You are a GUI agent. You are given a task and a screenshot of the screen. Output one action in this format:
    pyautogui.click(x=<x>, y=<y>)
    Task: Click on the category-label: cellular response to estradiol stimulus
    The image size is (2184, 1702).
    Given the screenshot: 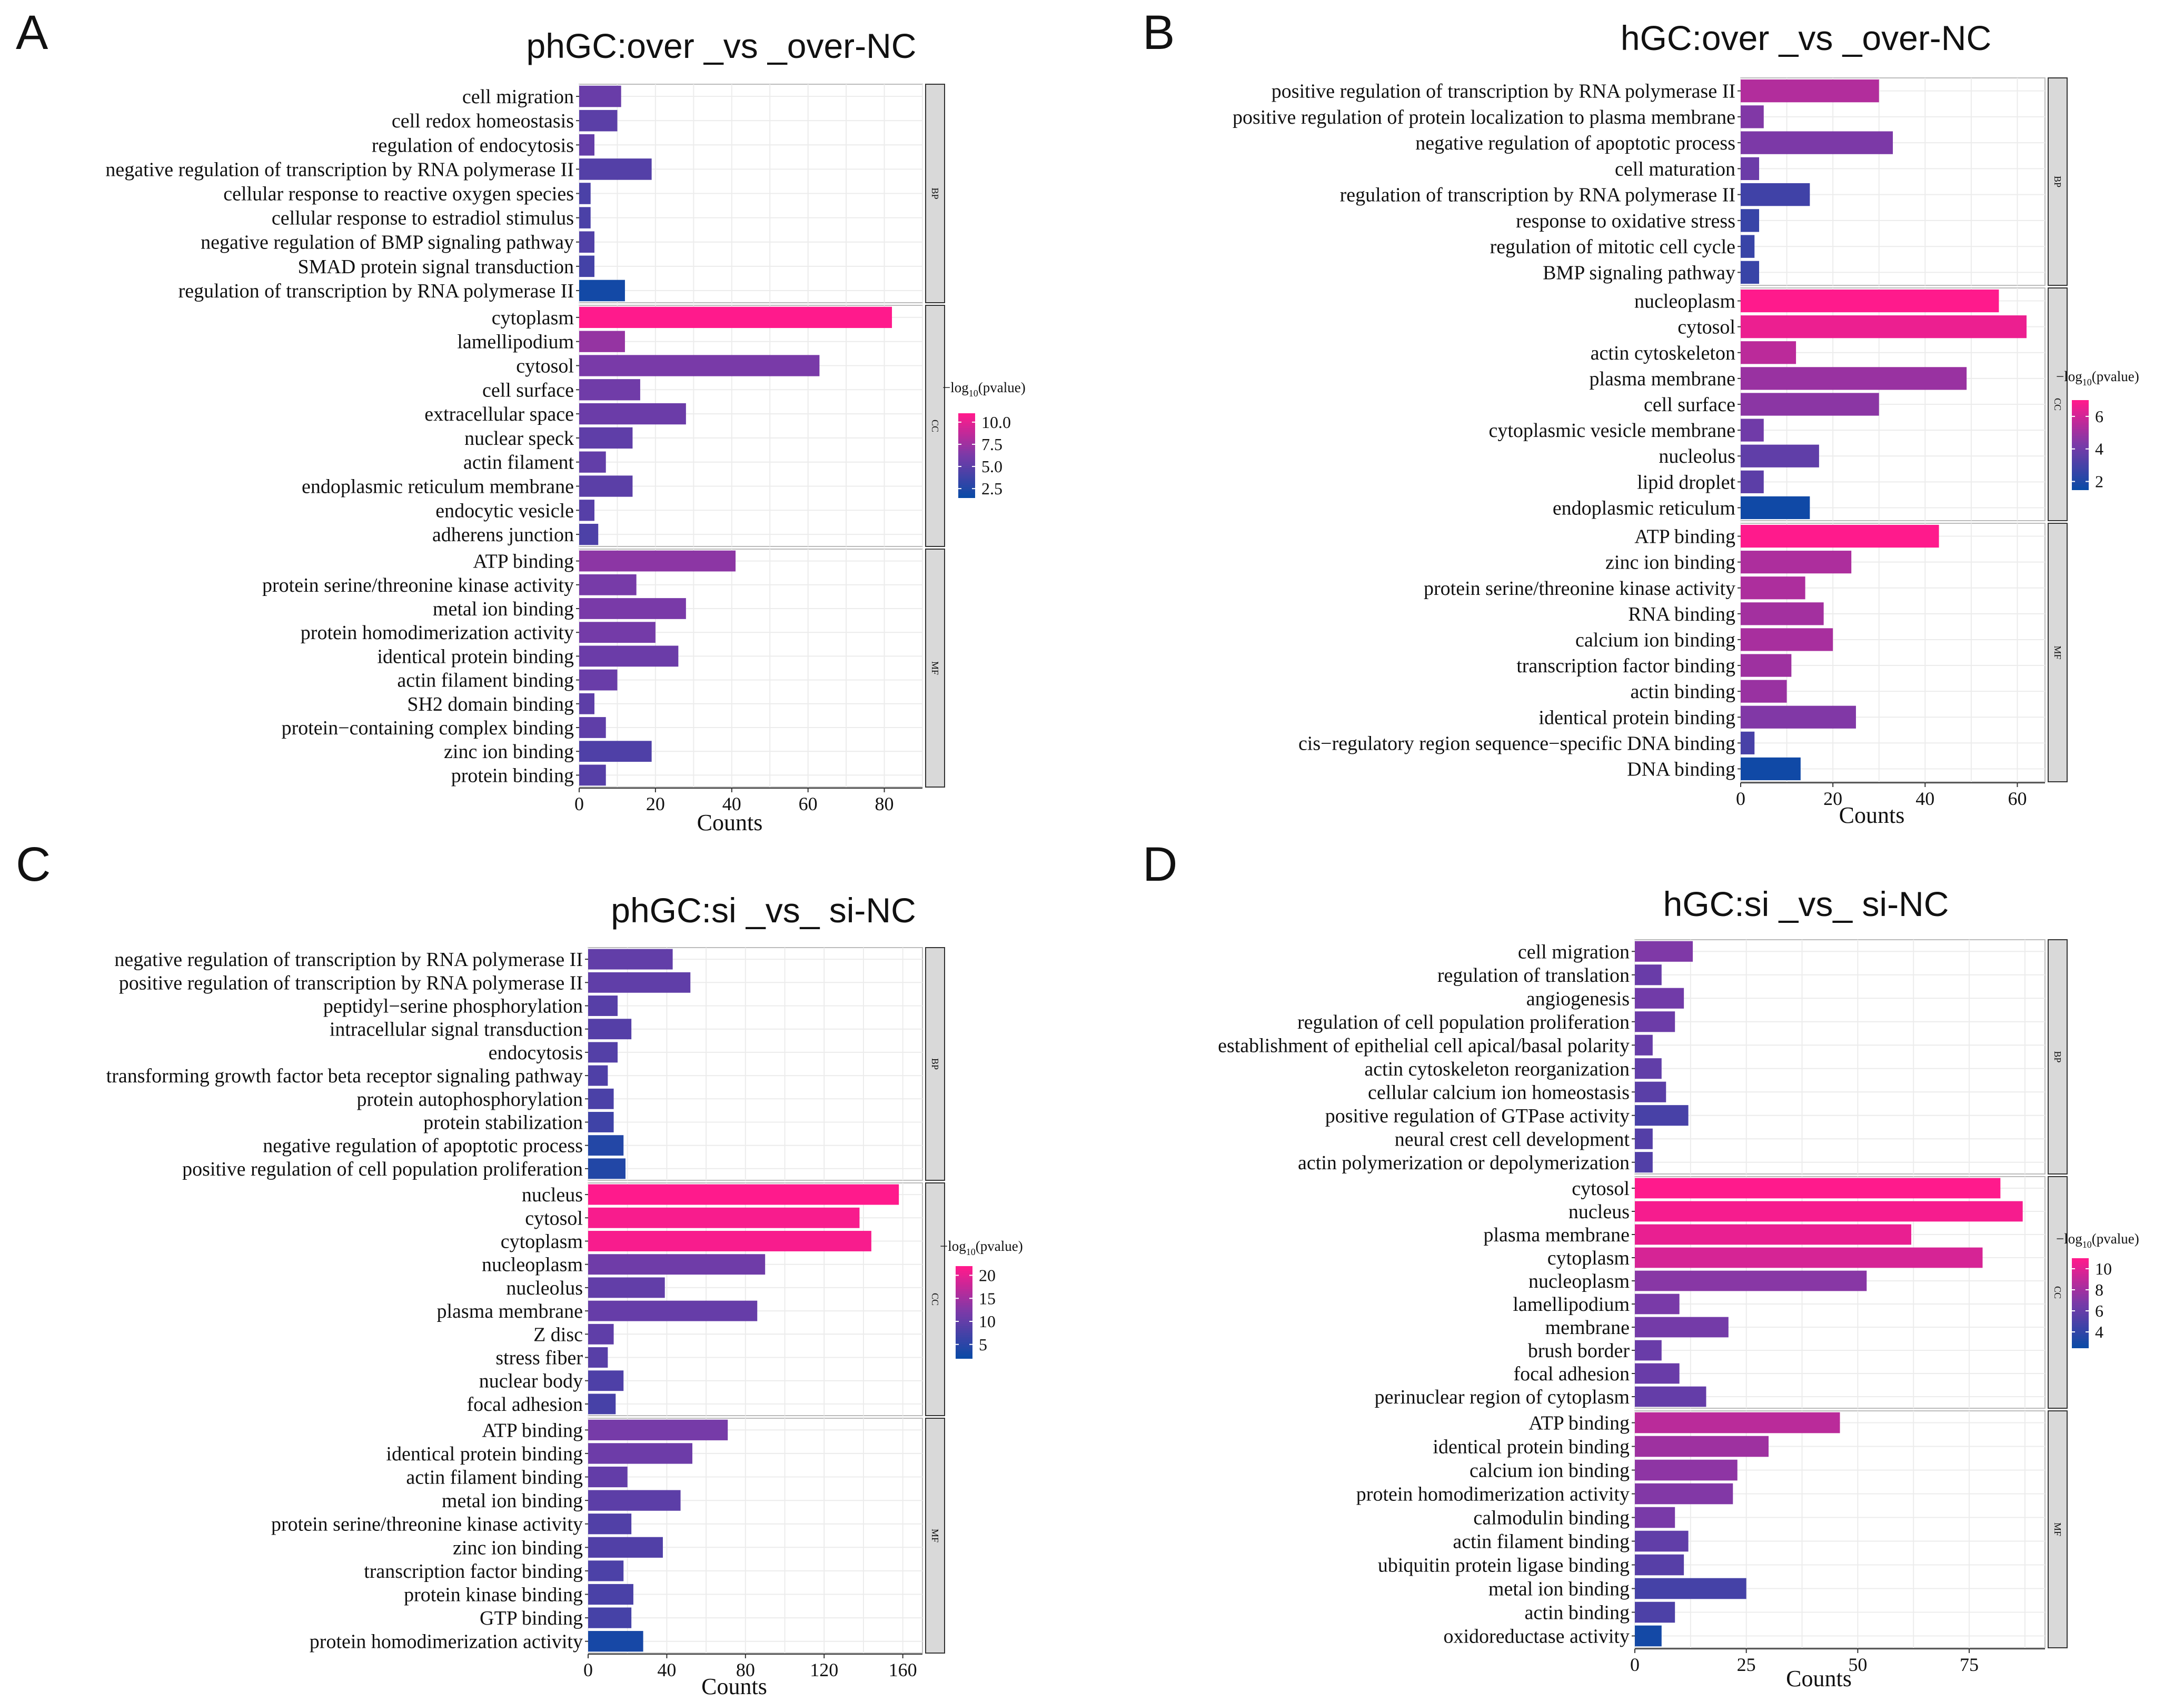 What is the action you would take?
    pyautogui.click(x=423, y=218)
    